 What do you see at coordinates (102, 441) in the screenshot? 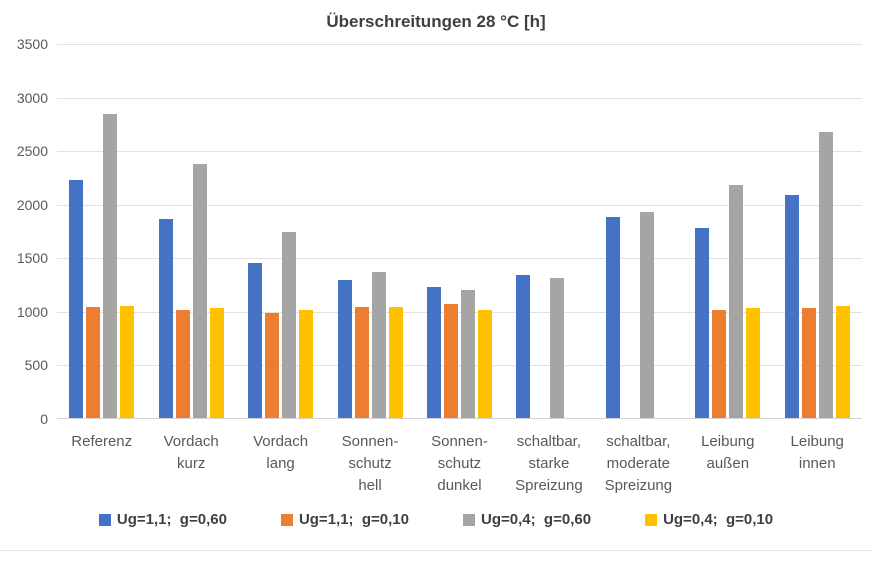
I see `x-axis-label: Referenz` at bounding box center [102, 441].